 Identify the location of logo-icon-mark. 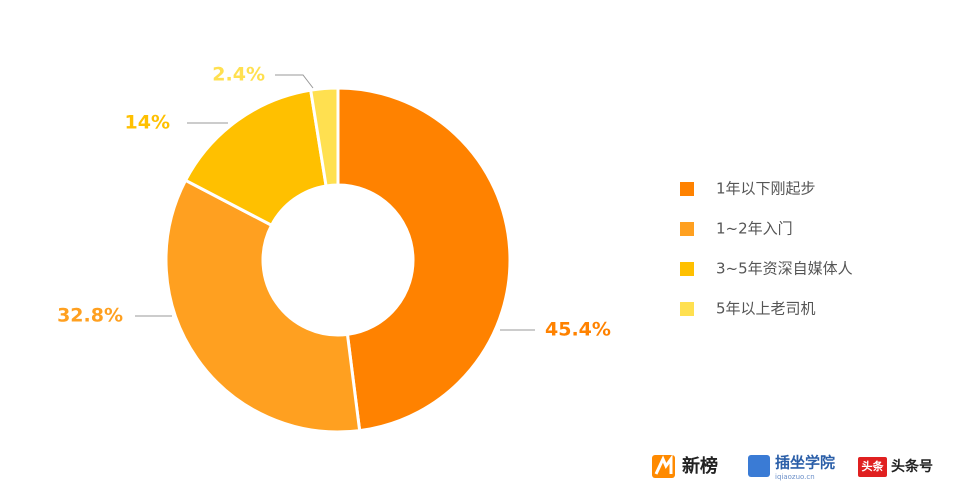
(663, 464).